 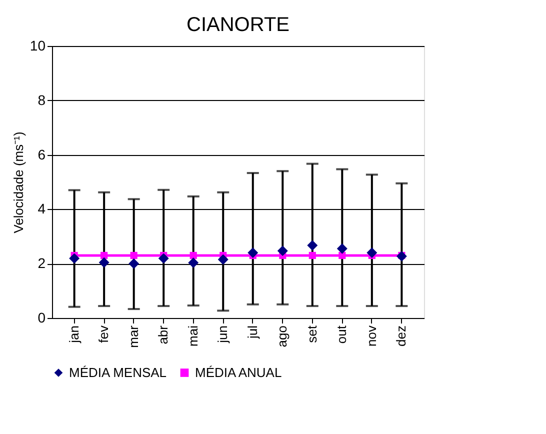 What do you see at coordinates (282, 337) in the screenshot?
I see `x-tick-label: ago` at bounding box center [282, 337].